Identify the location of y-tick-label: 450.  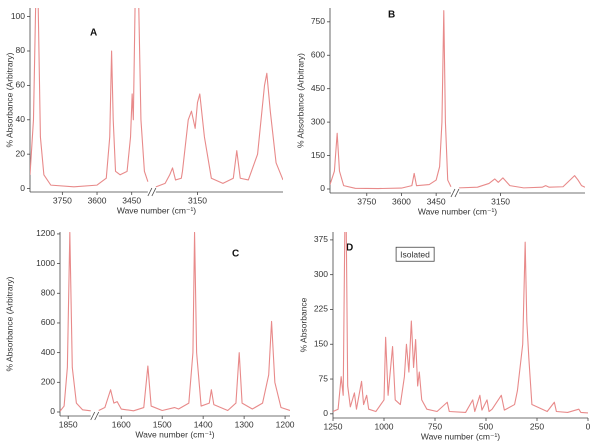
(318, 88).